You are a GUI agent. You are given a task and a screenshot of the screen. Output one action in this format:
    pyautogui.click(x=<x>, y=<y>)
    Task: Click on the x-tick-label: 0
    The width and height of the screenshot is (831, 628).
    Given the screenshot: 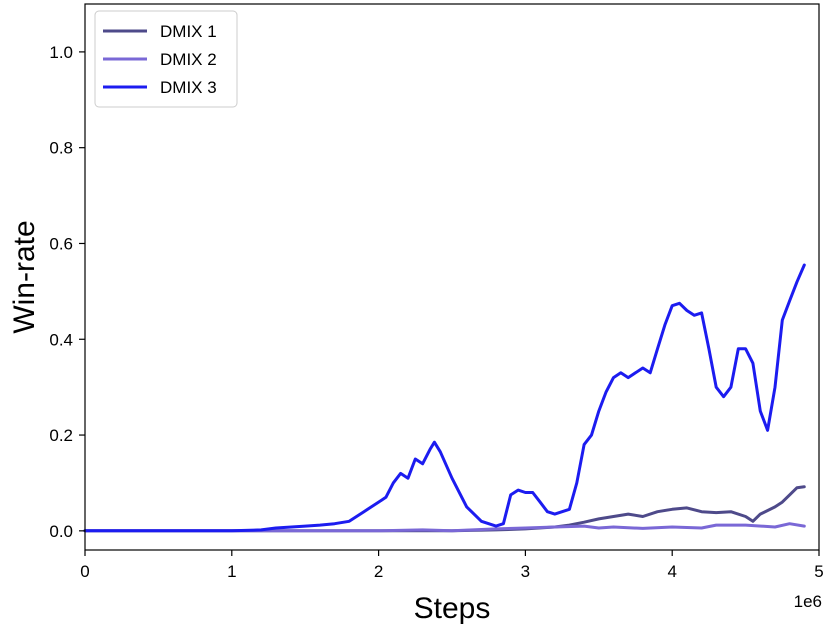 What is the action you would take?
    pyautogui.click(x=84, y=571)
    